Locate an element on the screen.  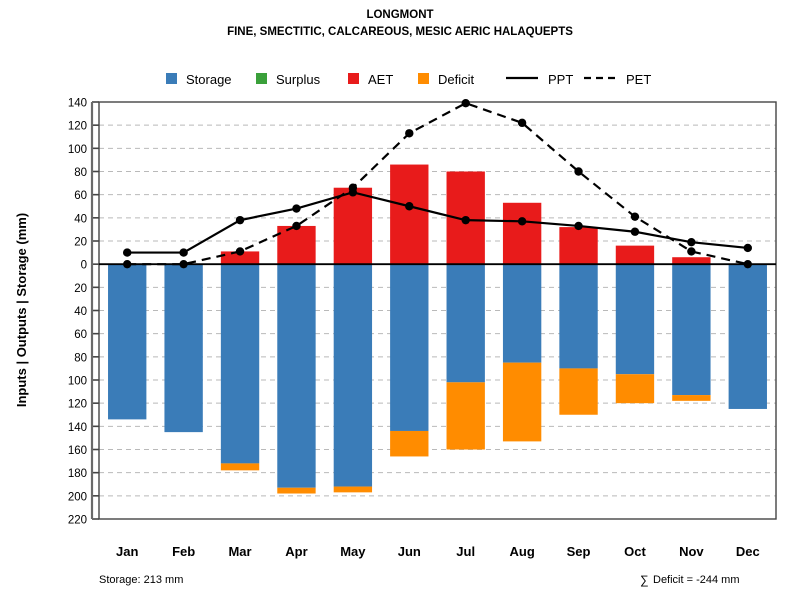
y-tick-label: 20 is located at coordinates (80, 289).